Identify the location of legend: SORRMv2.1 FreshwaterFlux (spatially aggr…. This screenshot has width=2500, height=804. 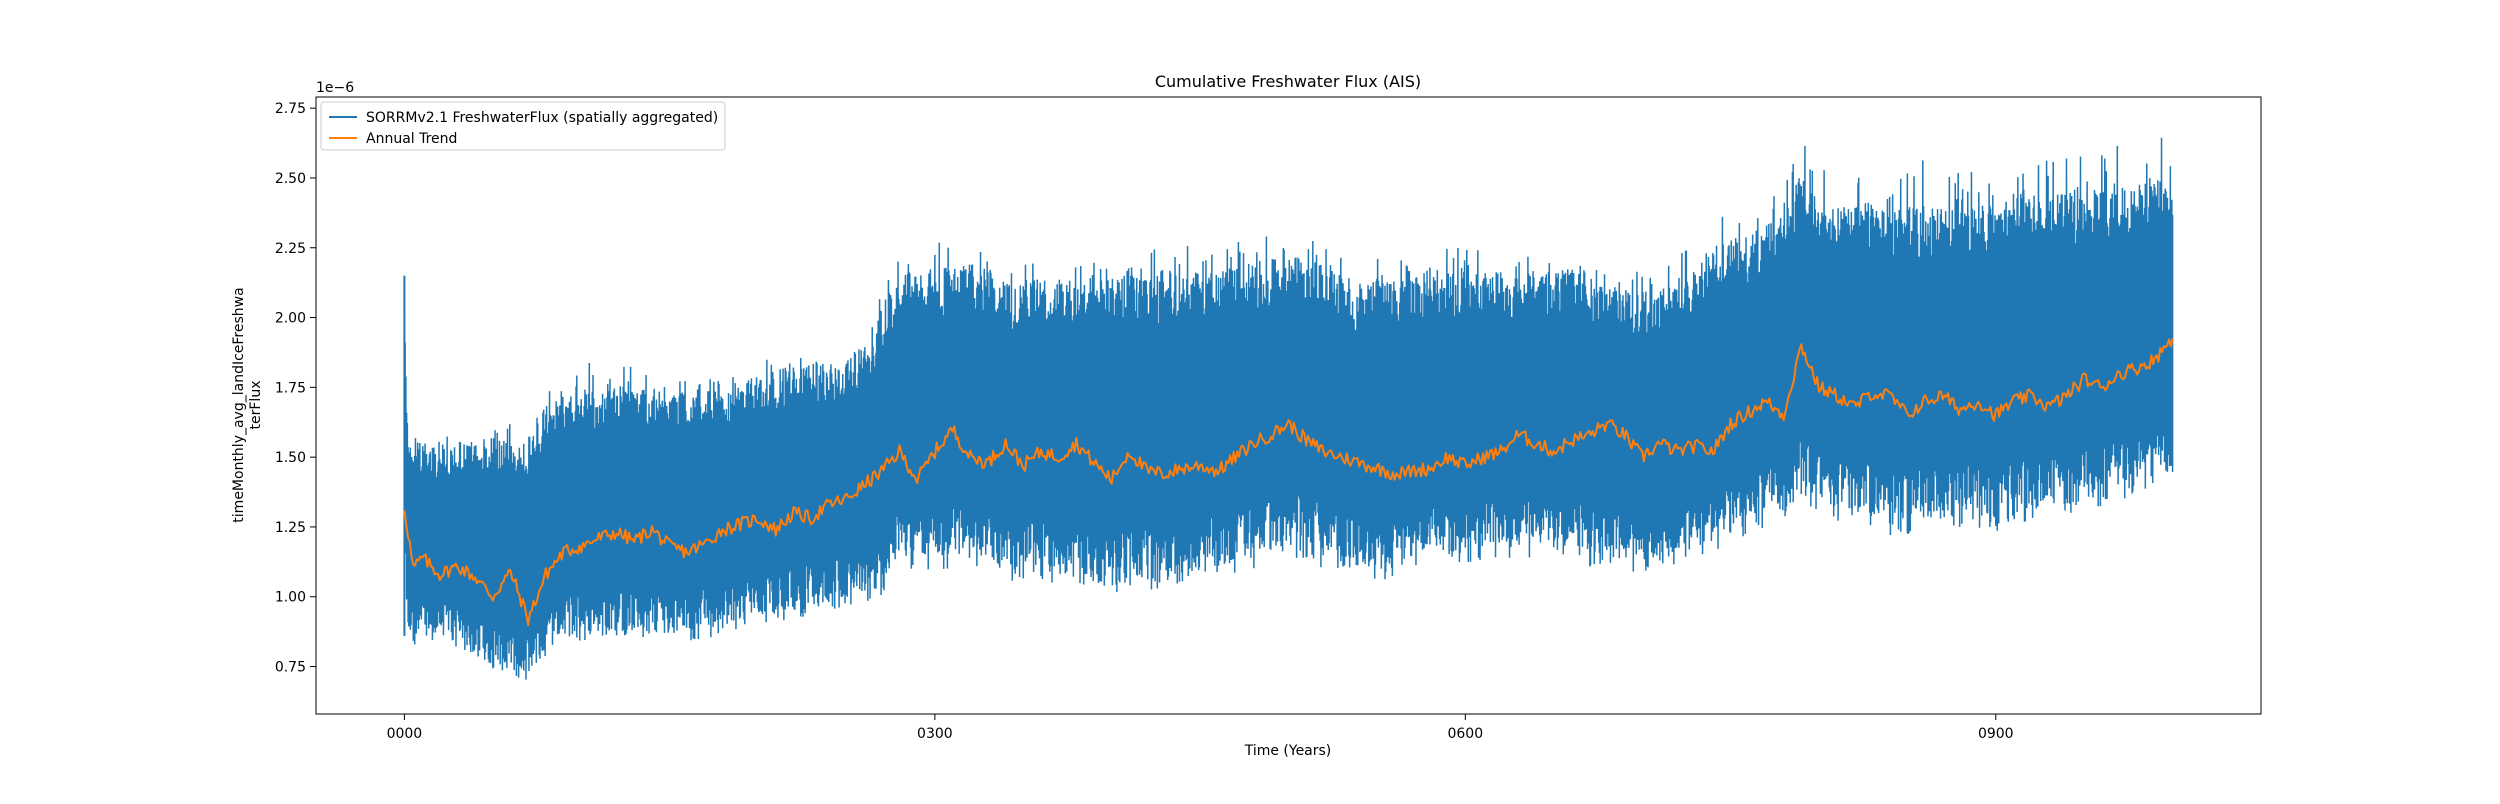
(523, 126).